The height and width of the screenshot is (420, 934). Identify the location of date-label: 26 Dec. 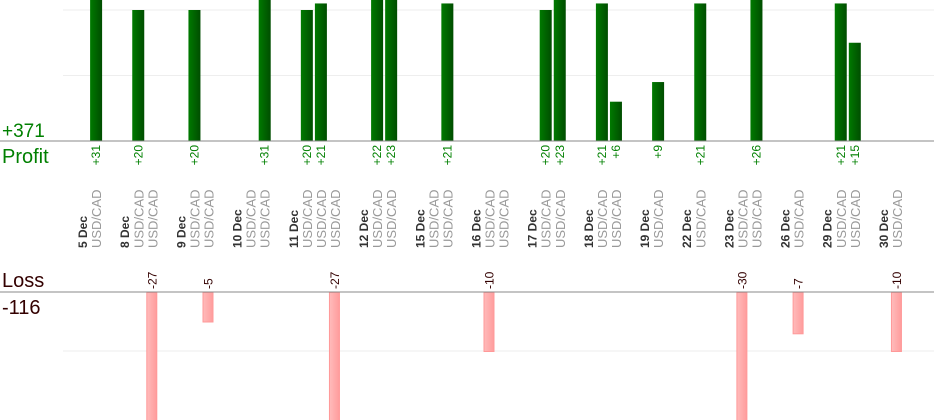
(786, 228).